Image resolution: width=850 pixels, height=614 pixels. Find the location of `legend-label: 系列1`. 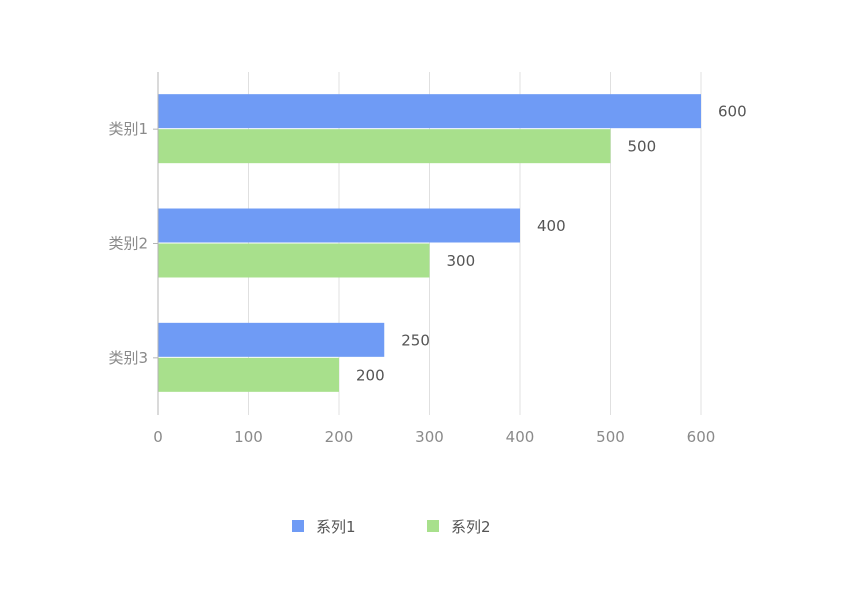

legend-label: 系列1 is located at coordinates (336, 527).